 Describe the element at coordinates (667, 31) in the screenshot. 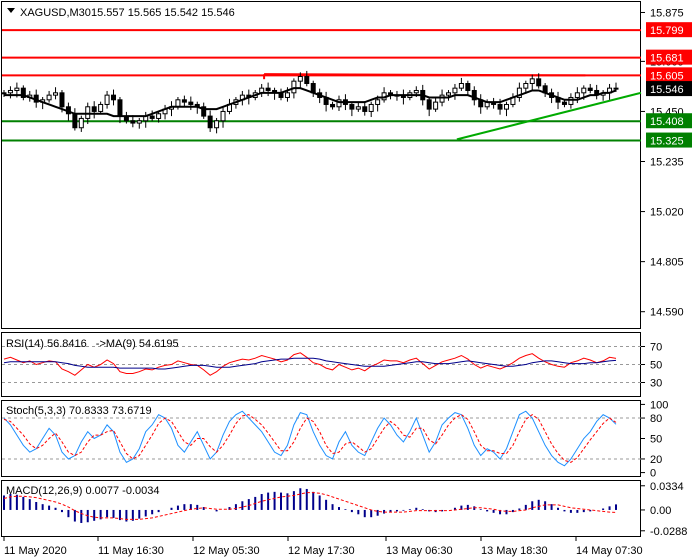

I see `resistance-level-label: 15.799` at that location.